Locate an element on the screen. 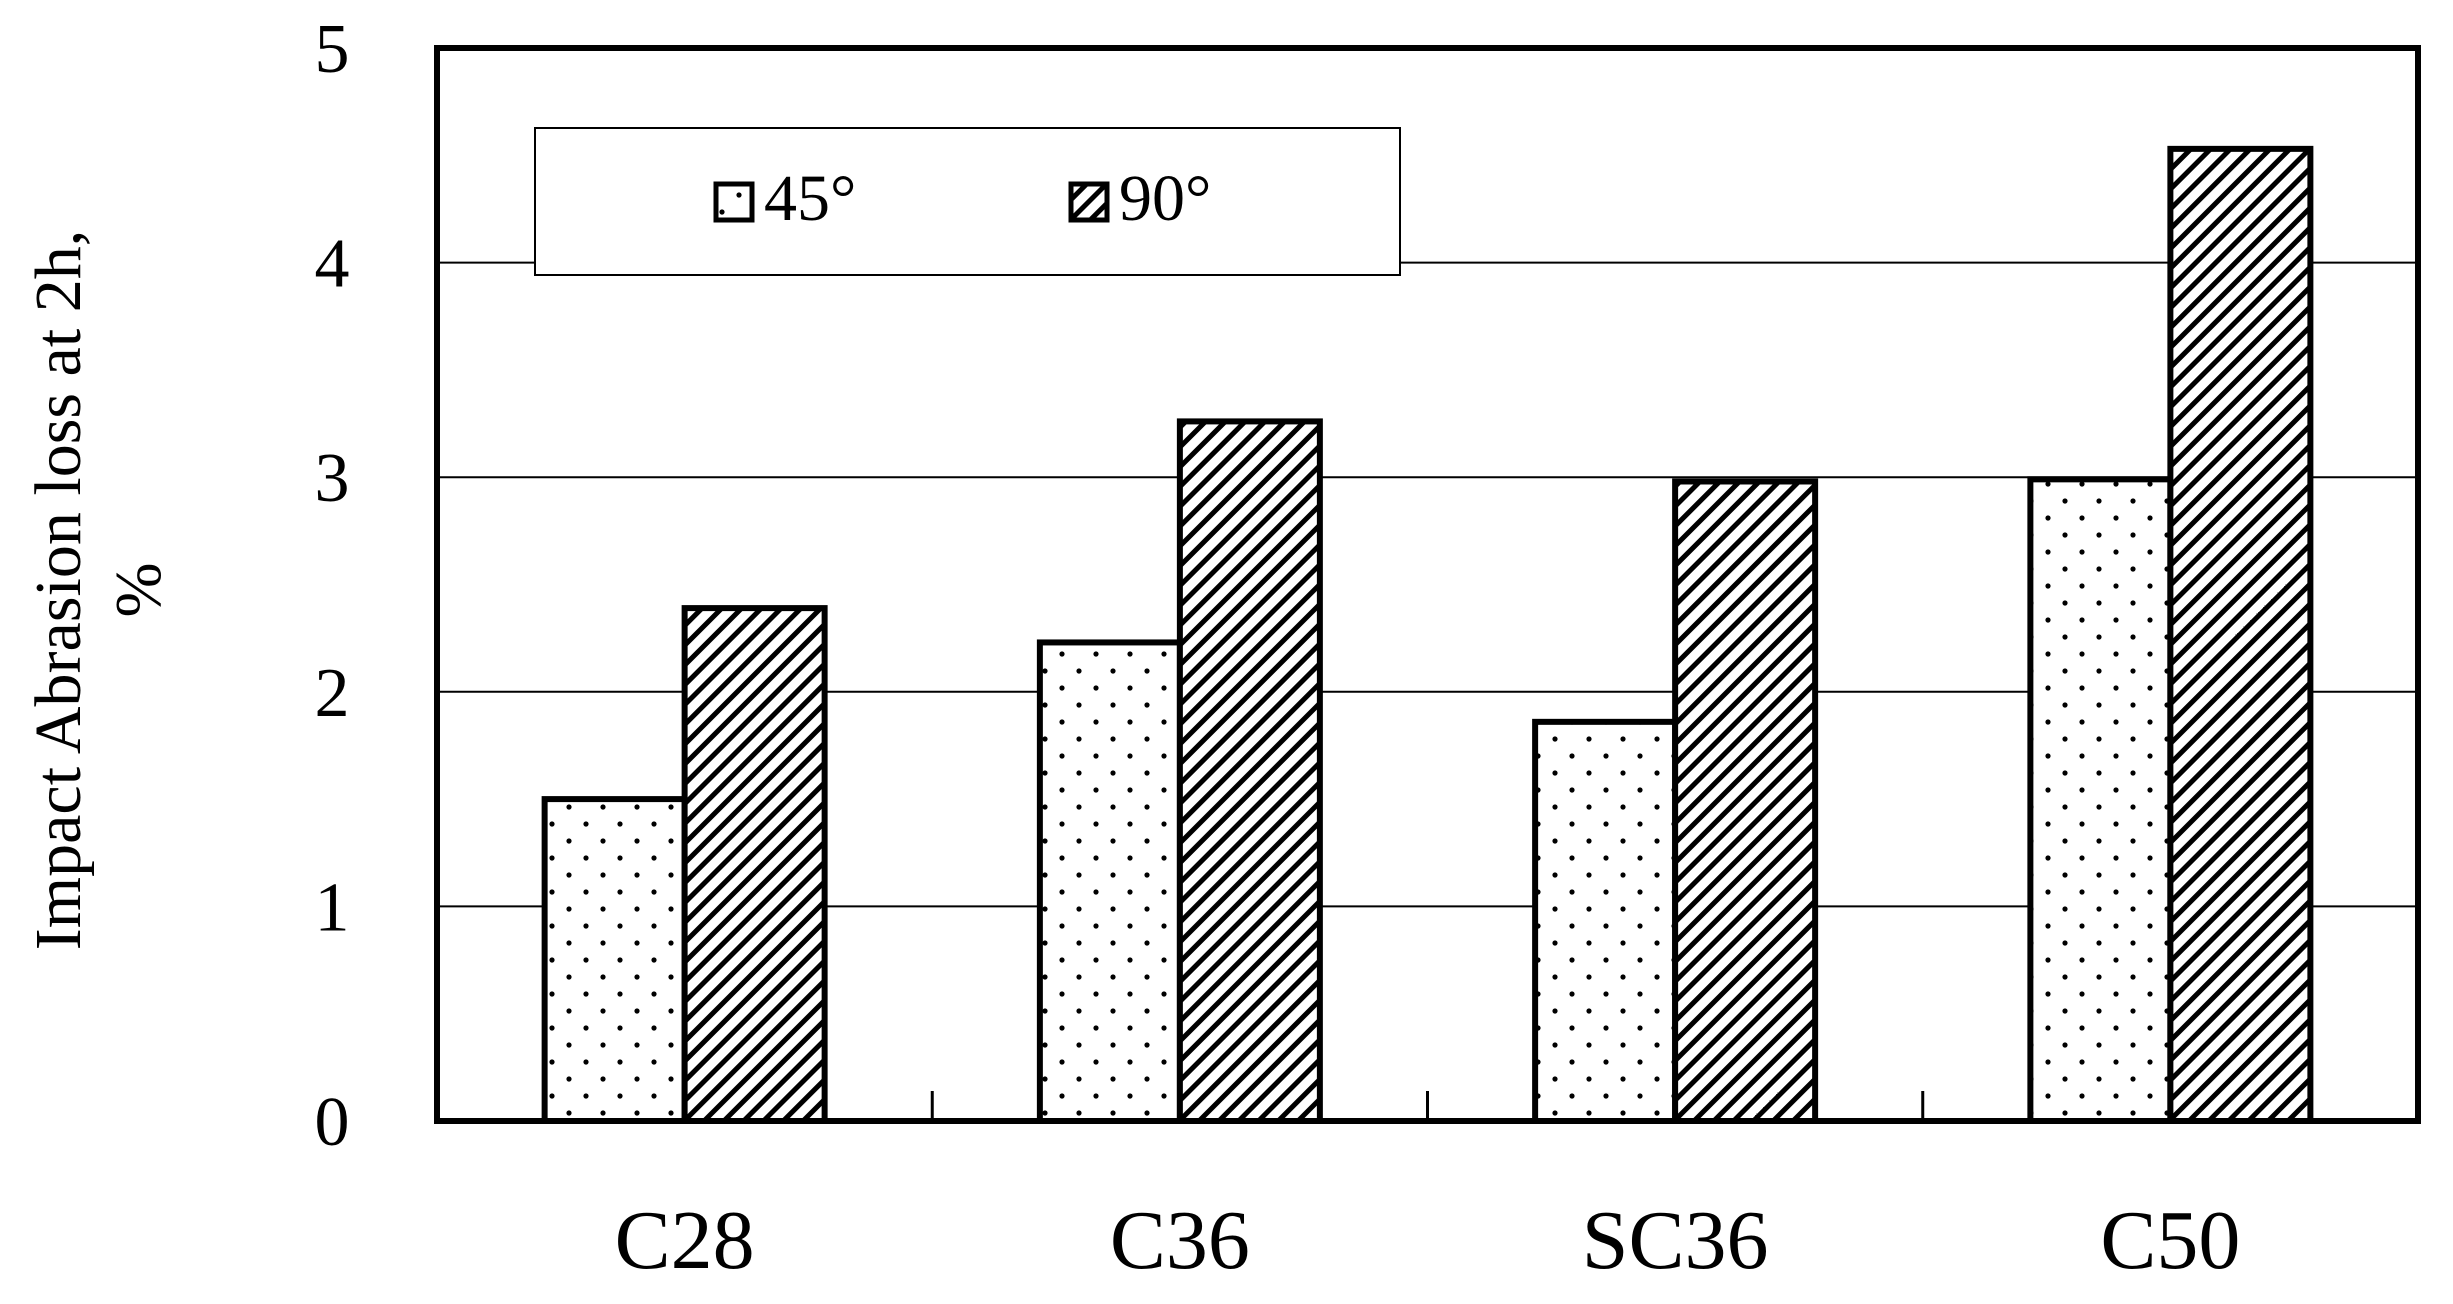 The image size is (2453, 1304). legend-box is located at coordinates (967, 201).